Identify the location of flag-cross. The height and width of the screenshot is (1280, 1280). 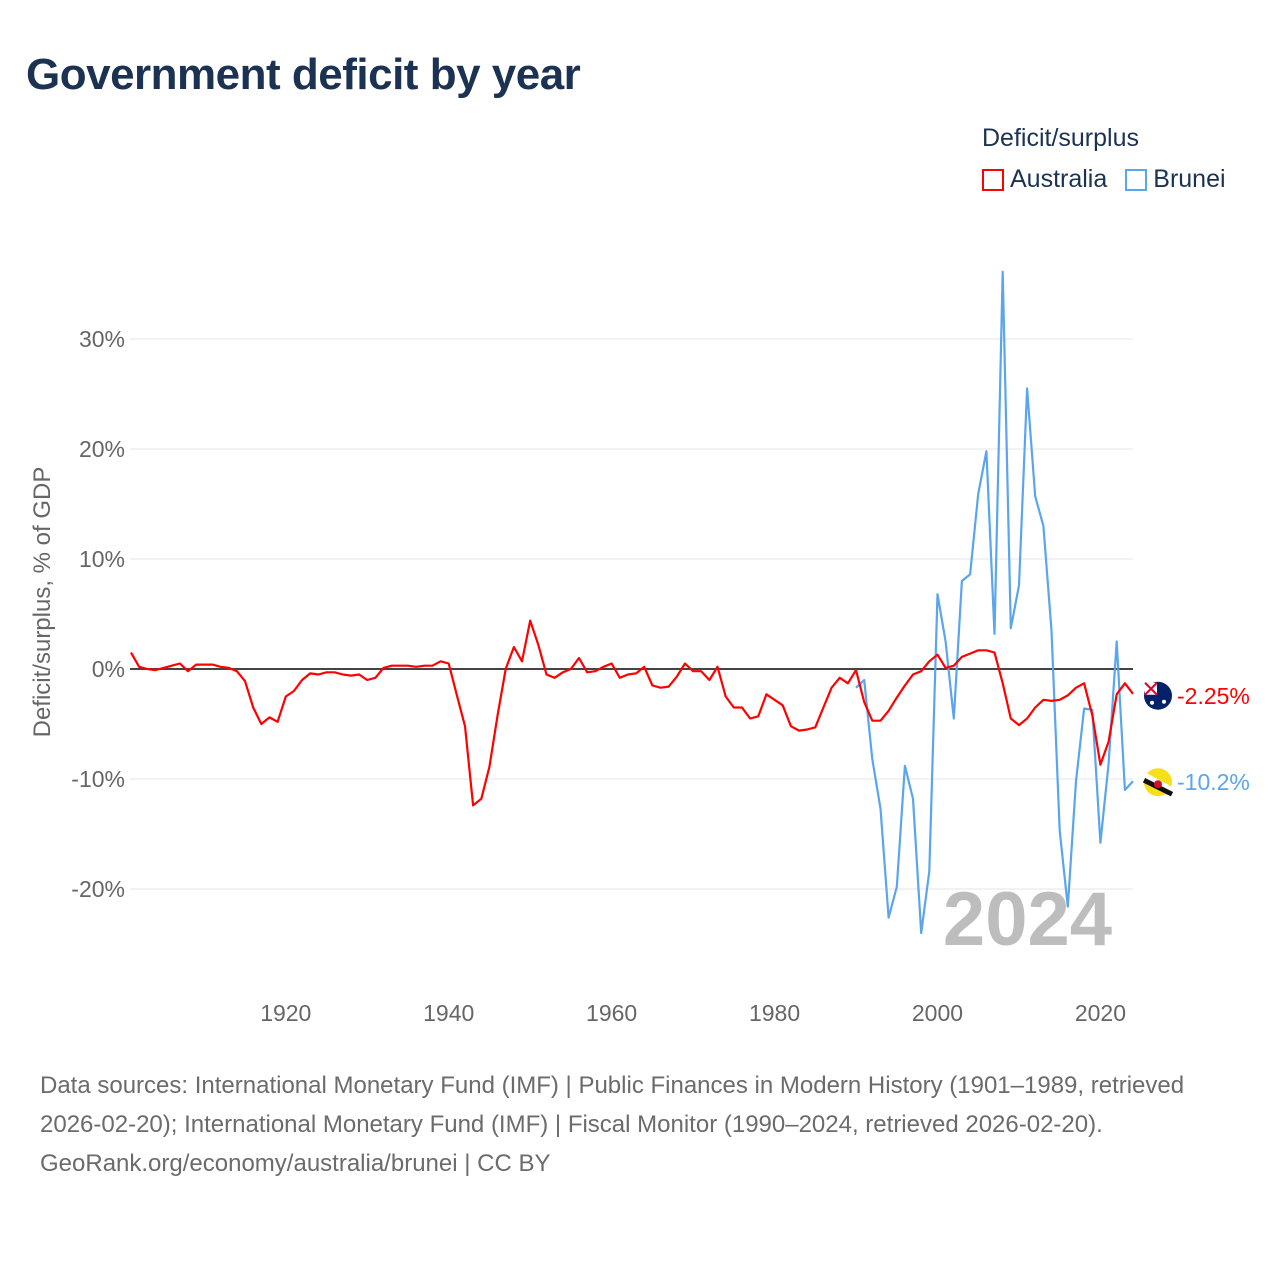
(1151, 689).